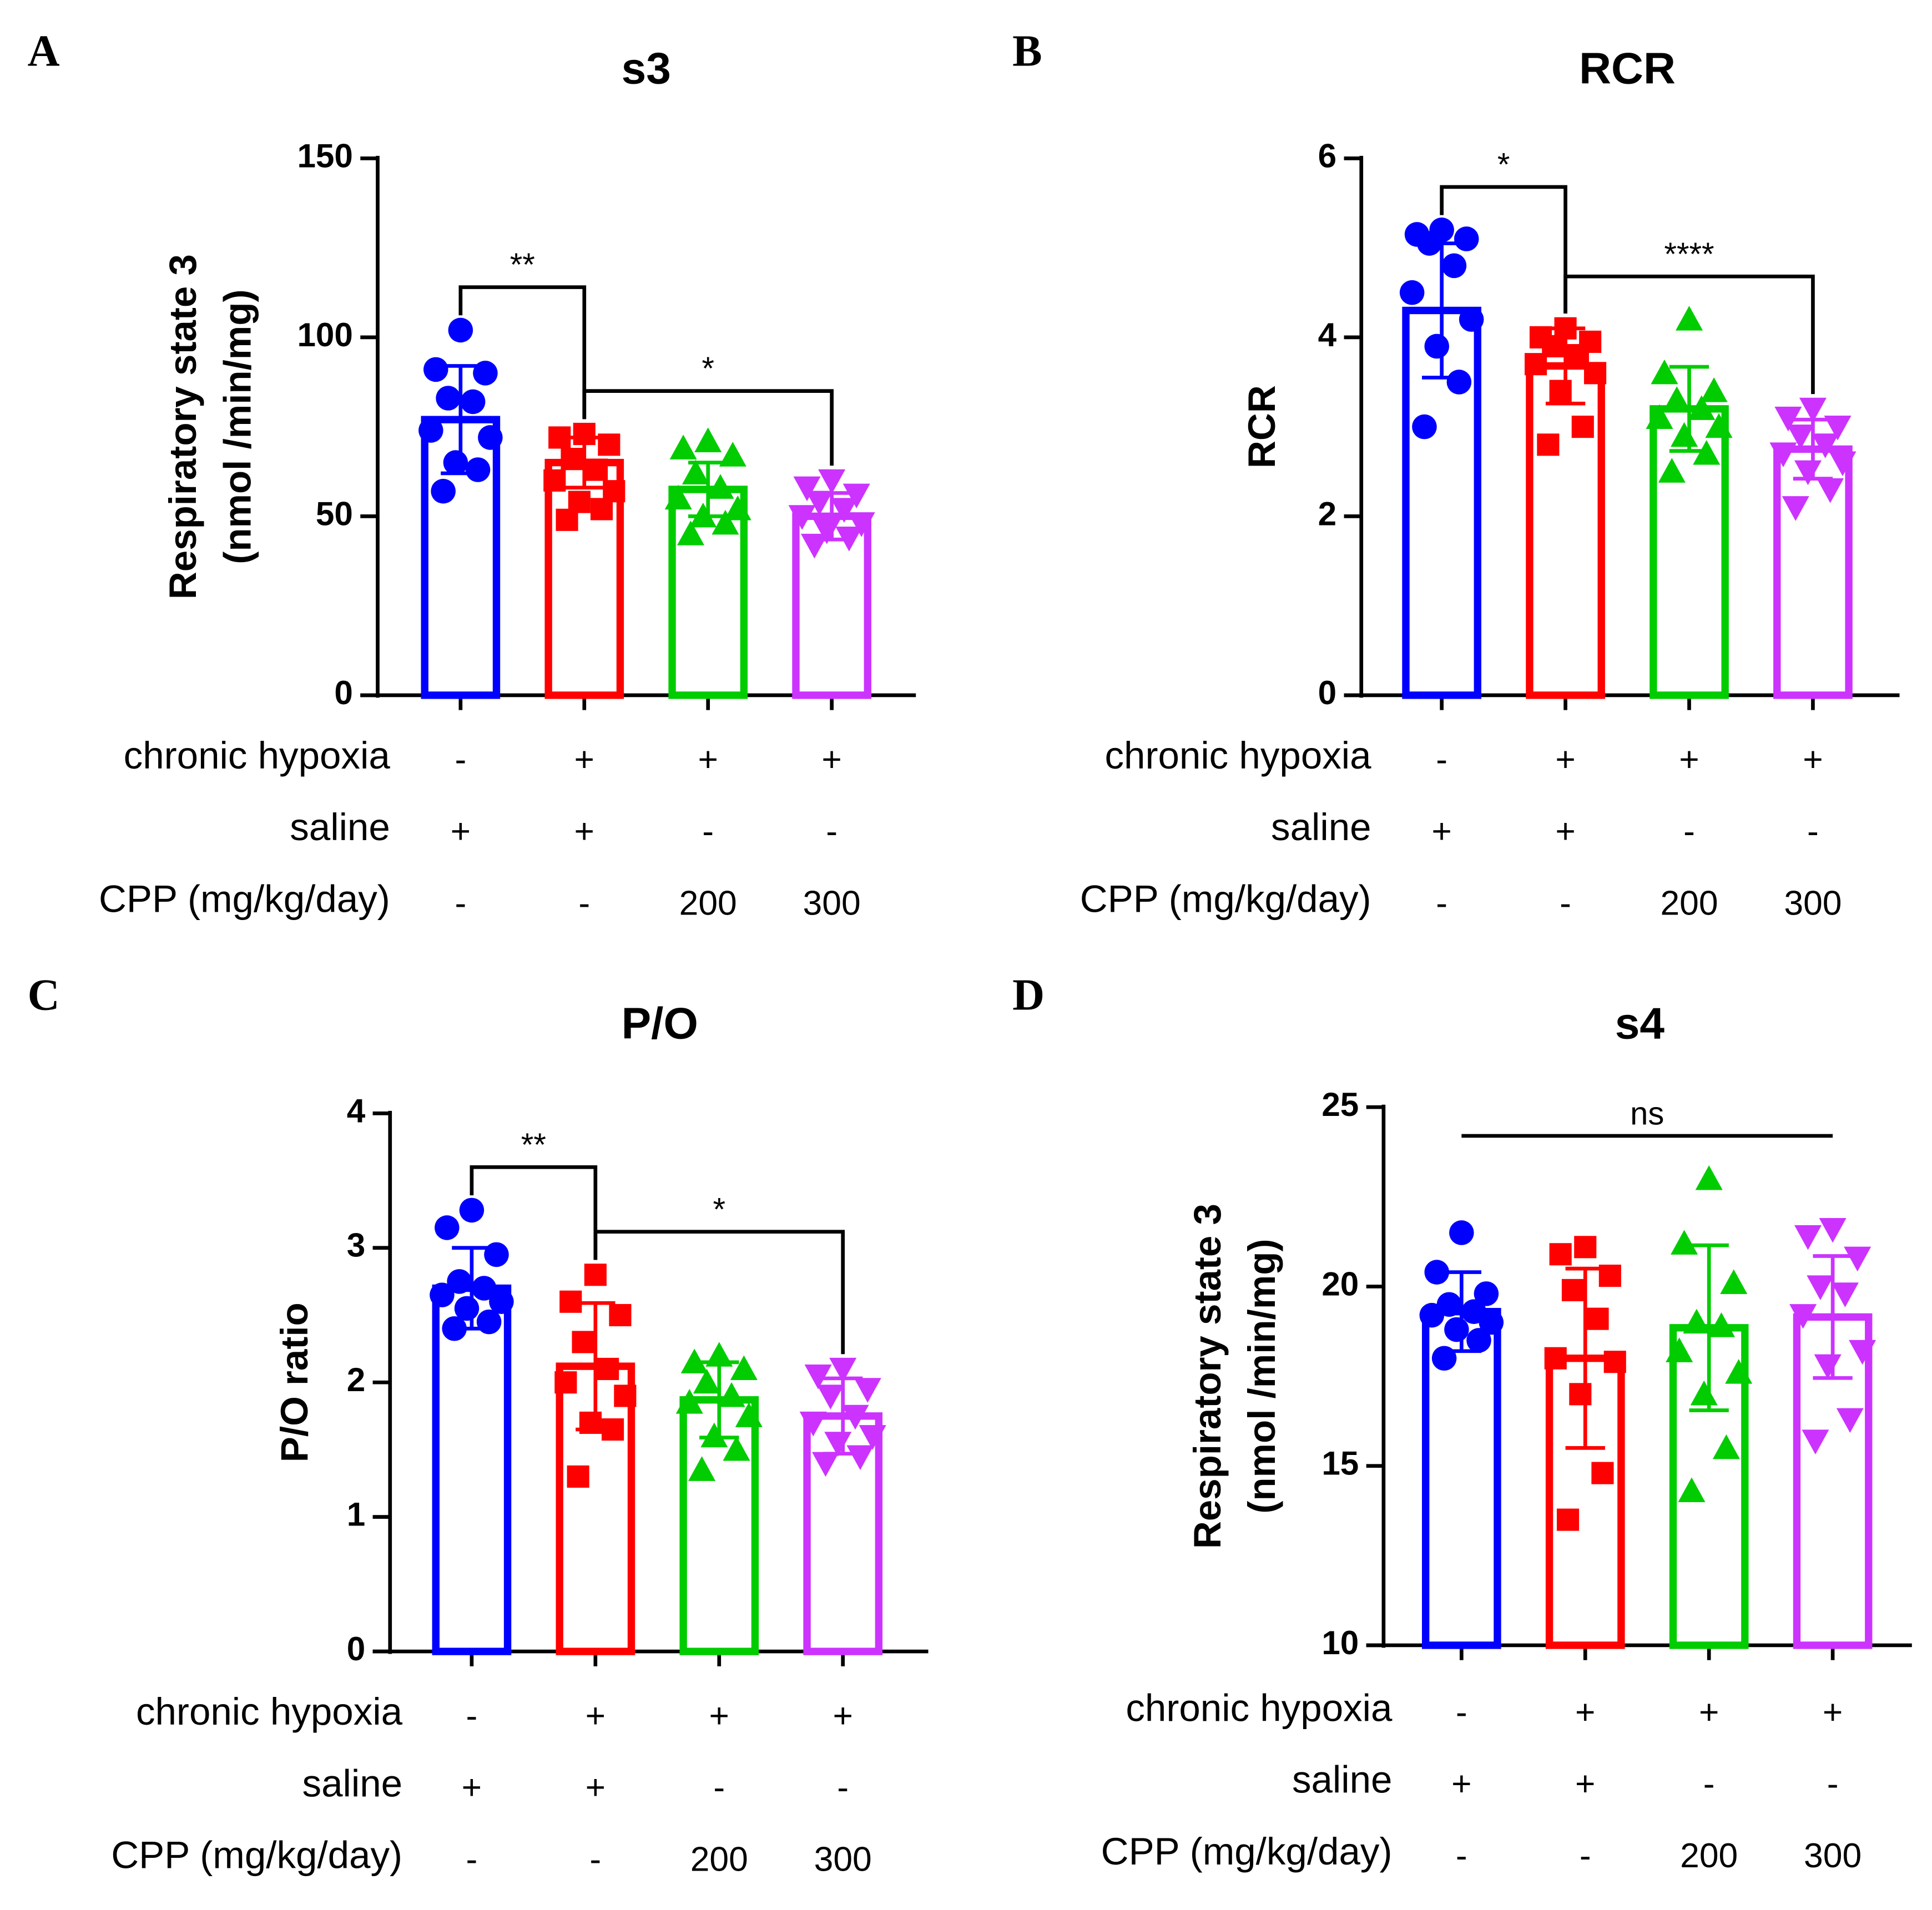  Describe the element at coordinates (1261, 426) in the screenshot. I see `y-axis-label: RCR` at that location.